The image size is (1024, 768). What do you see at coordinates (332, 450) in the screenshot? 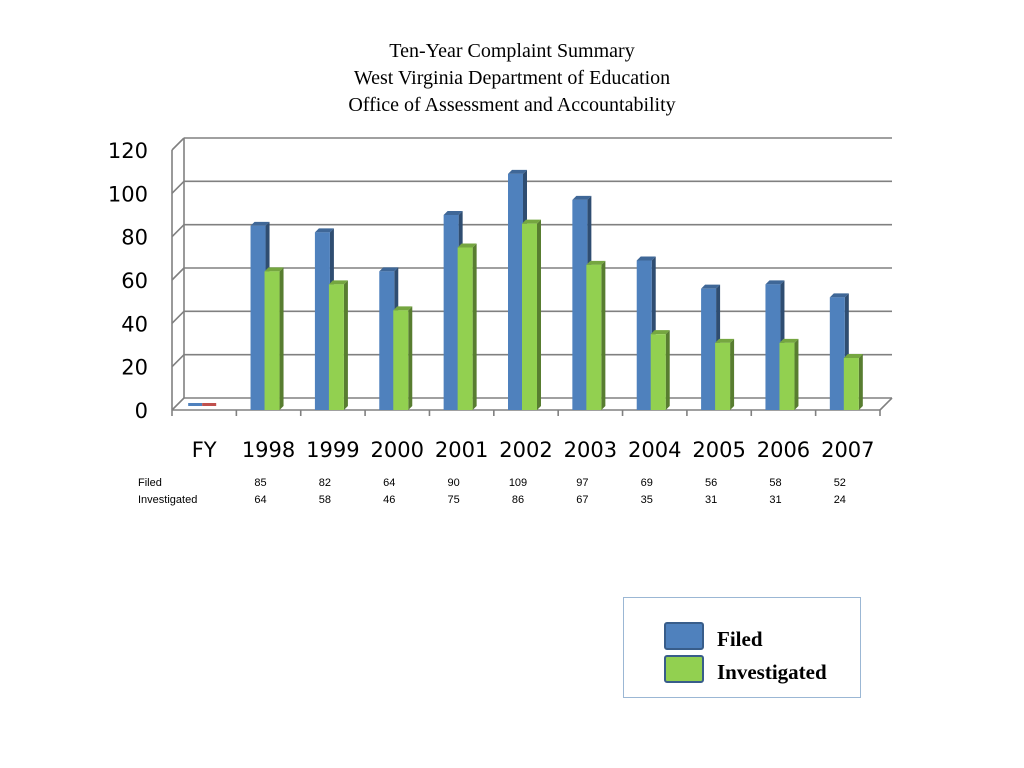
I see `x-tick-label: 1999` at bounding box center [332, 450].